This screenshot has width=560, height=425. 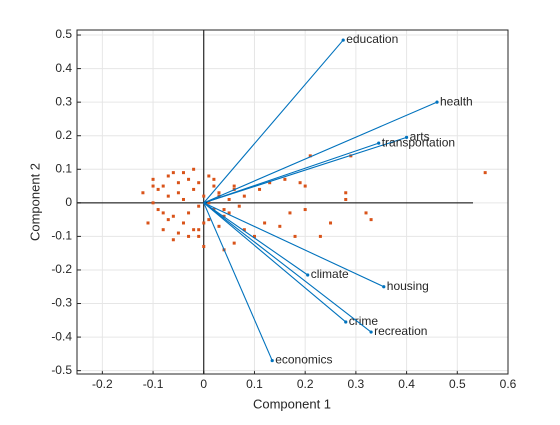 What do you see at coordinates (408, 286) in the screenshot?
I see `vector-label: housing` at bounding box center [408, 286].